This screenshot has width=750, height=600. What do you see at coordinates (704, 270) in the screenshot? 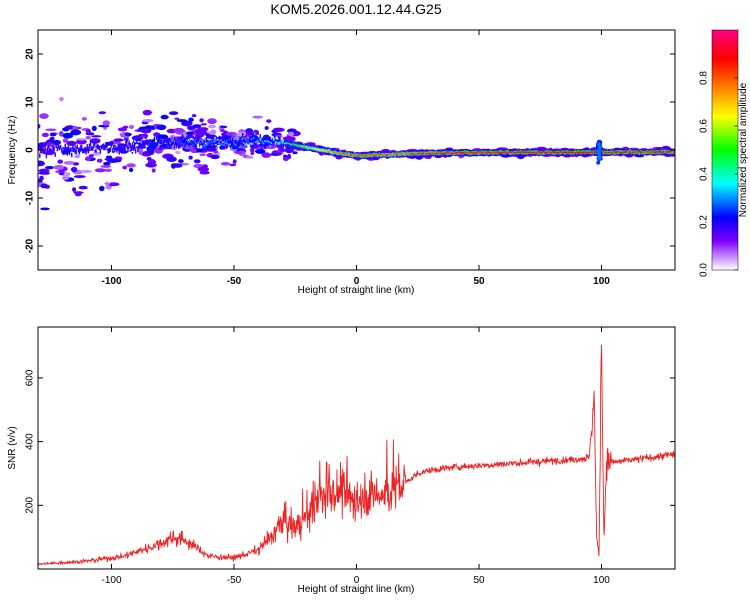
I see `colorbar-tick-label: 0.0` at bounding box center [704, 270].